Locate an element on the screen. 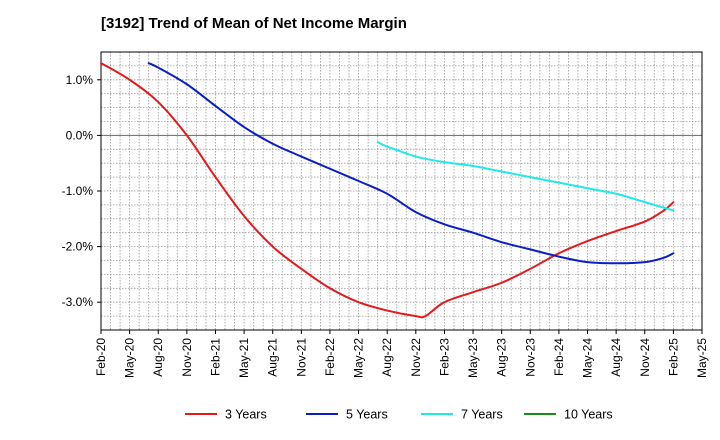 The width and height of the screenshot is (720, 440). y-tick-label: -1.0% is located at coordinates (78, 191).